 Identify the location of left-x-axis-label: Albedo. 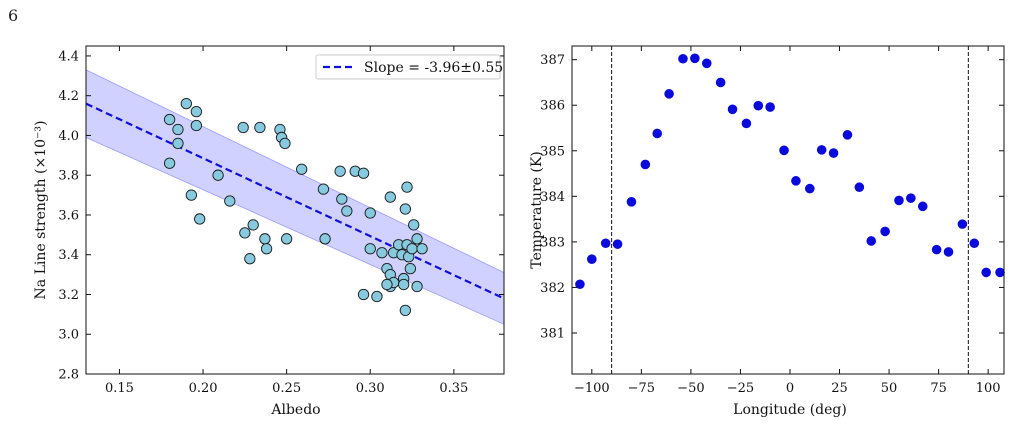
(295, 410).